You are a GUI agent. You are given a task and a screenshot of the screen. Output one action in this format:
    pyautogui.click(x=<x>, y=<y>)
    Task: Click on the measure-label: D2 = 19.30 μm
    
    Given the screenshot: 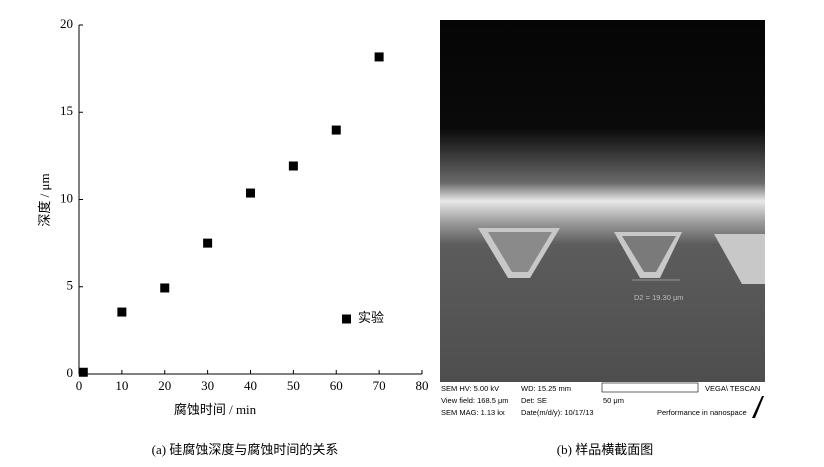 What is the action you would take?
    pyautogui.click(x=659, y=297)
    